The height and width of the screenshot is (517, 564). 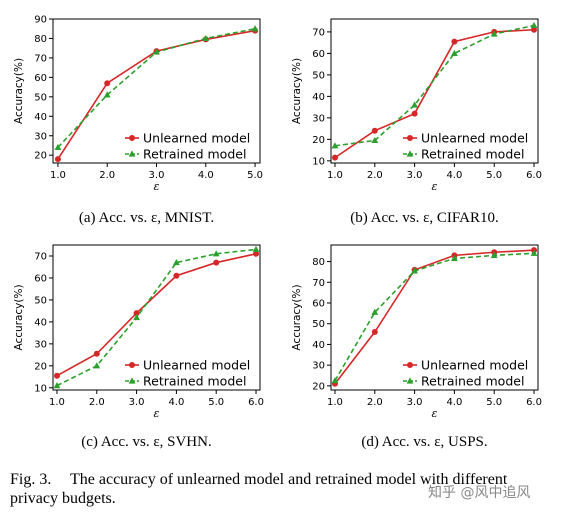 I want to click on watermark: 知乎 @风中追风, so click(x=479, y=492).